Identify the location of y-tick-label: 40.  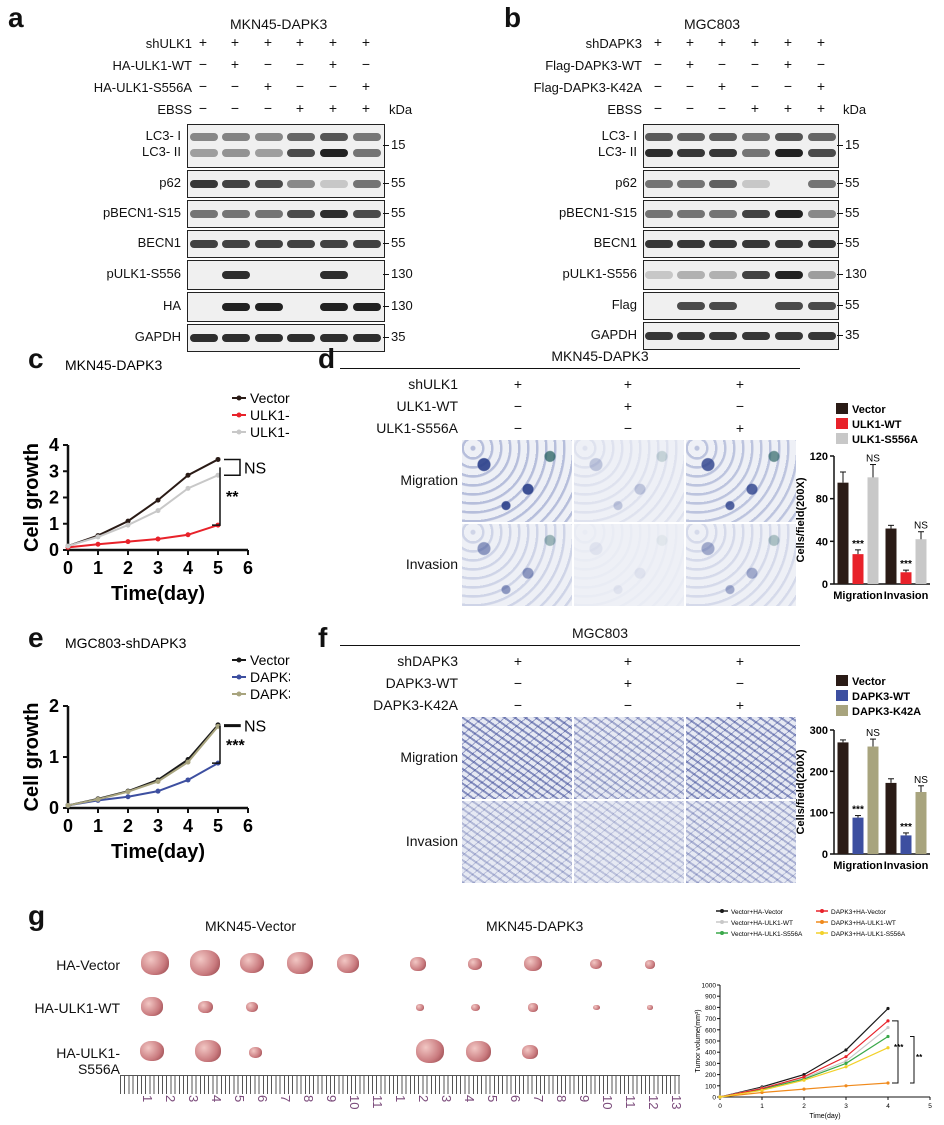
(822, 542).